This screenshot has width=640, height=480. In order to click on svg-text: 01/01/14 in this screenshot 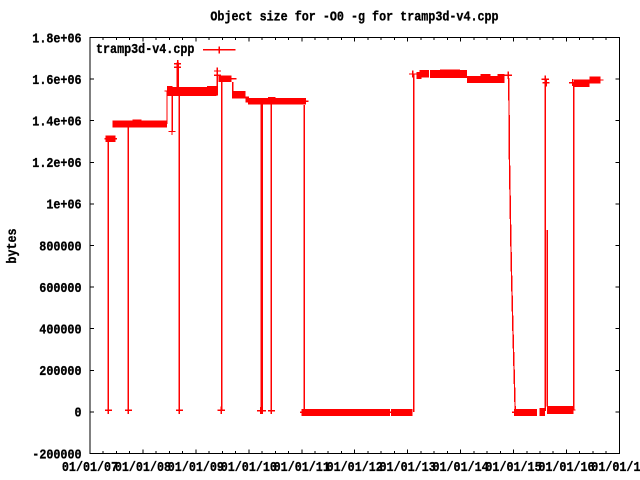, I will do `click(460, 468)`.